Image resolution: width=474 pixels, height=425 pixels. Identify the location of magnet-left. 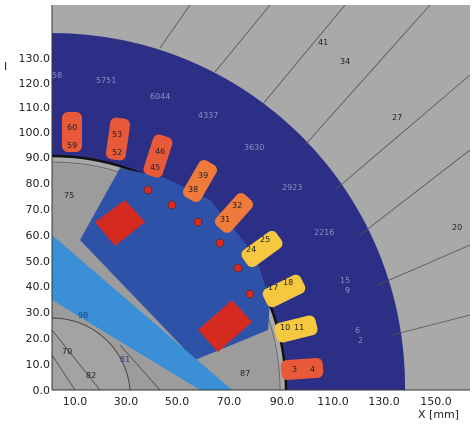
(120, 223).